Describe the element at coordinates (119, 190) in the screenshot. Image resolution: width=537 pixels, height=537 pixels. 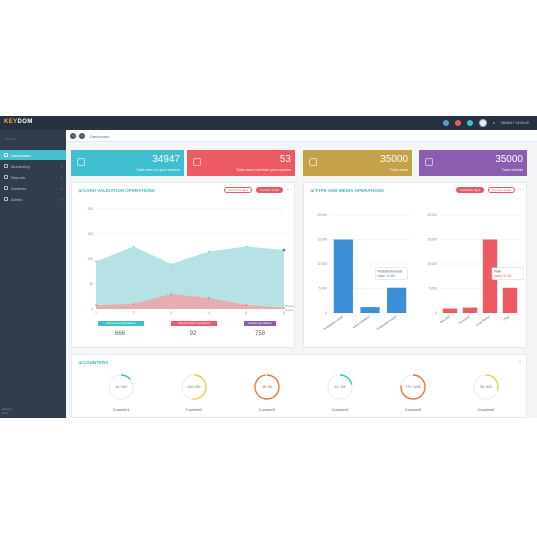
I see `panel-title-text: CARD VALIDATION OPERATIONS` at that location.